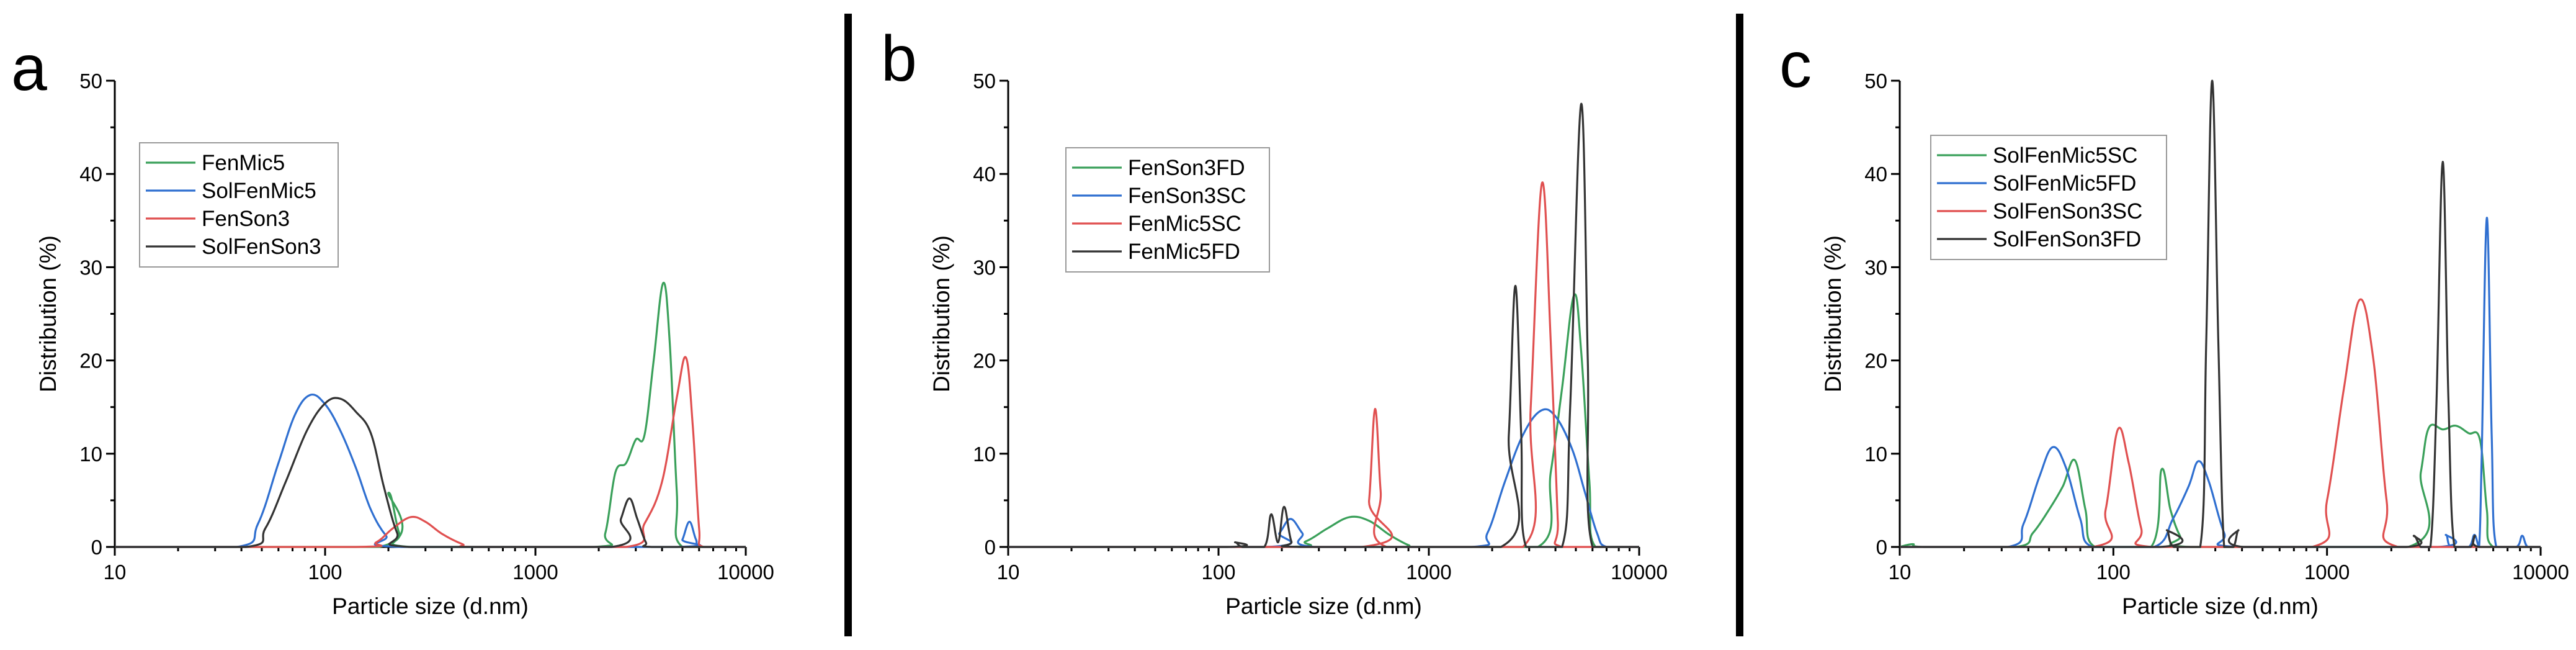 The width and height of the screenshot is (2576, 650). I want to click on series-line-SolFenMic5SC, so click(2220, 486).